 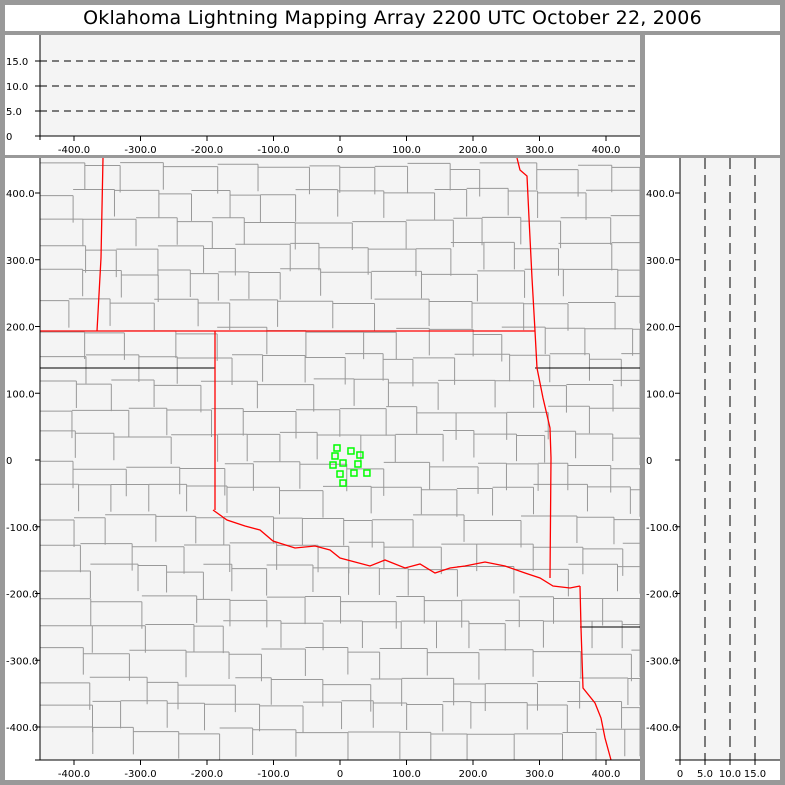 I want to click on y-tick-label: 10.0, so click(x=17, y=87).